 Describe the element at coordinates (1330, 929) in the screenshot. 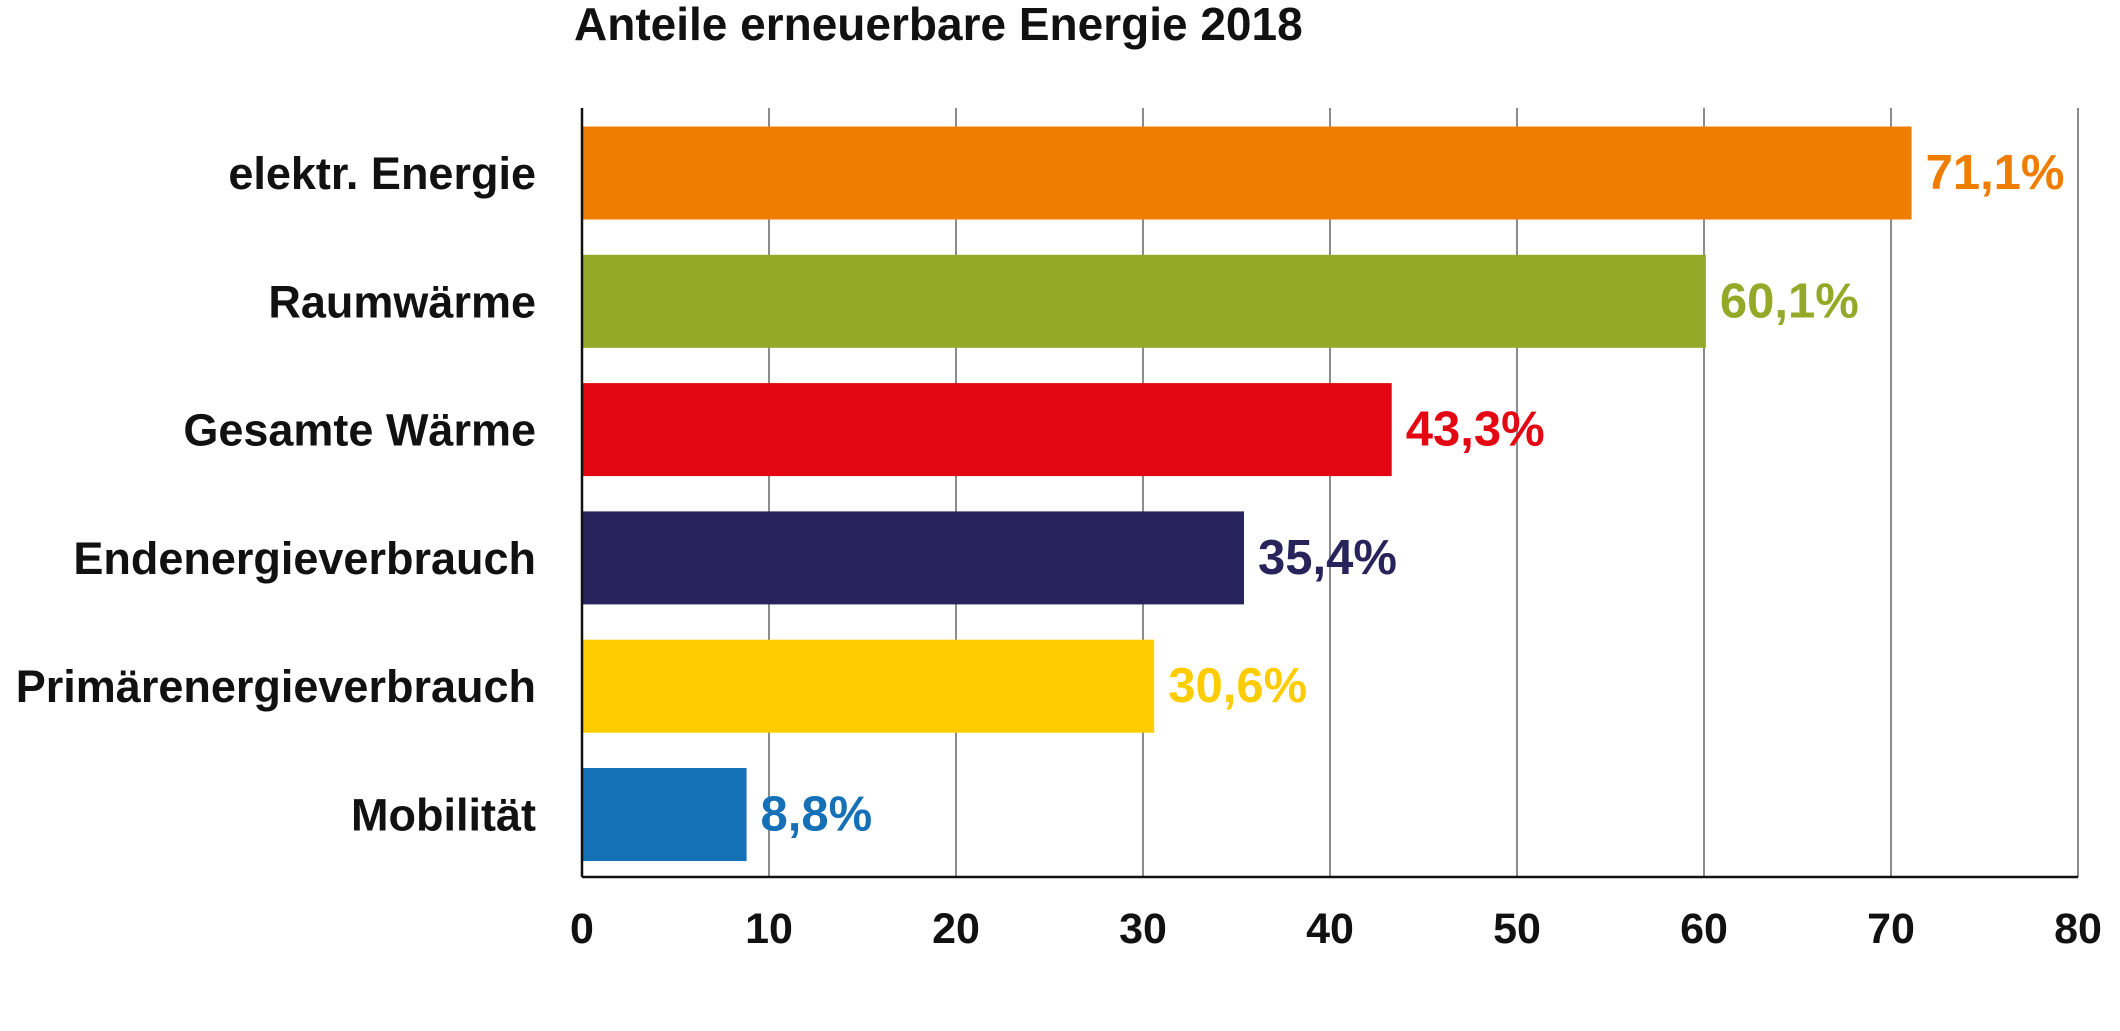

I see `x-tick-label-40: 40` at that location.